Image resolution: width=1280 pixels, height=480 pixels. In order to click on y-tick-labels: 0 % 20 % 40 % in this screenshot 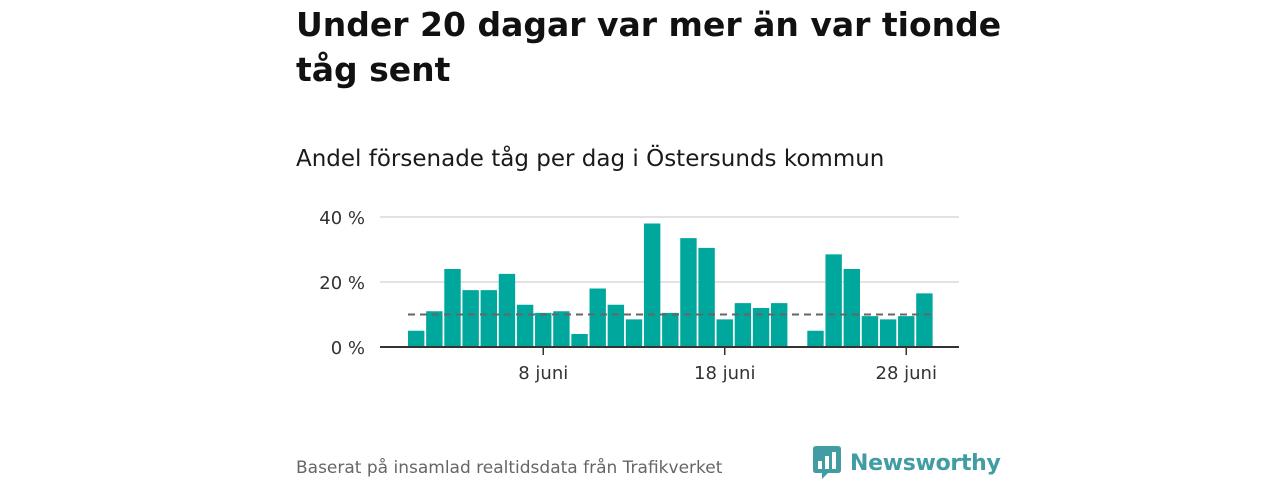, I will do `click(342, 283)`.